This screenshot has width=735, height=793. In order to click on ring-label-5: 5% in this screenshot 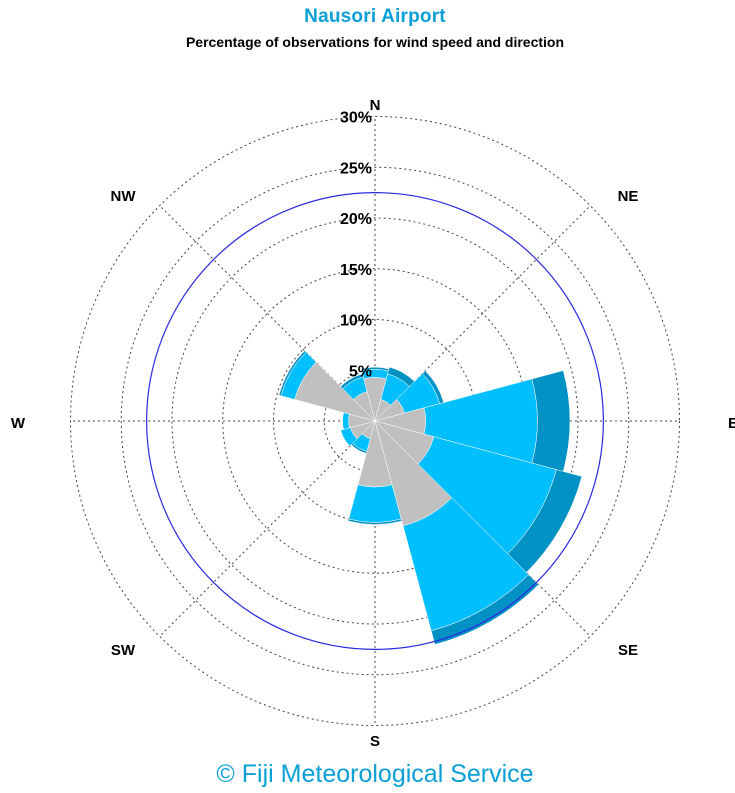, I will do `click(360, 371)`.